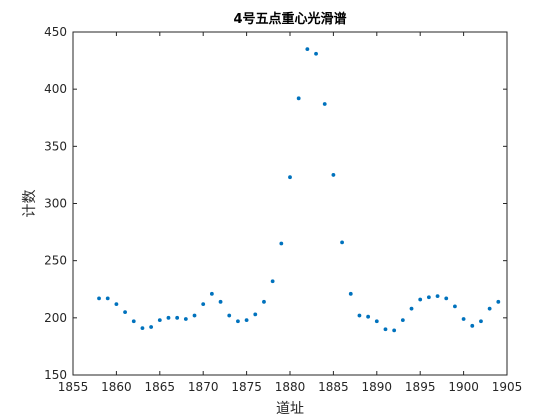 The image size is (560, 420). Describe the element at coordinates (463, 387) in the screenshot. I see `x-tick-label: 1900` at that location.